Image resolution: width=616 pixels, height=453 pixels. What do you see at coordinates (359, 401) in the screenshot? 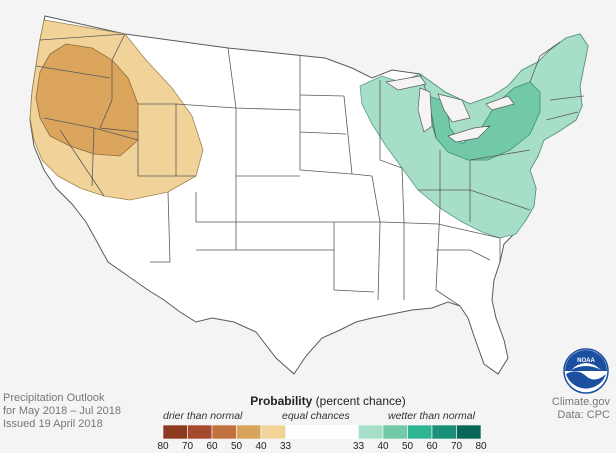
I see `legend-title-rest: (percent chance)` at bounding box center [359, 401].